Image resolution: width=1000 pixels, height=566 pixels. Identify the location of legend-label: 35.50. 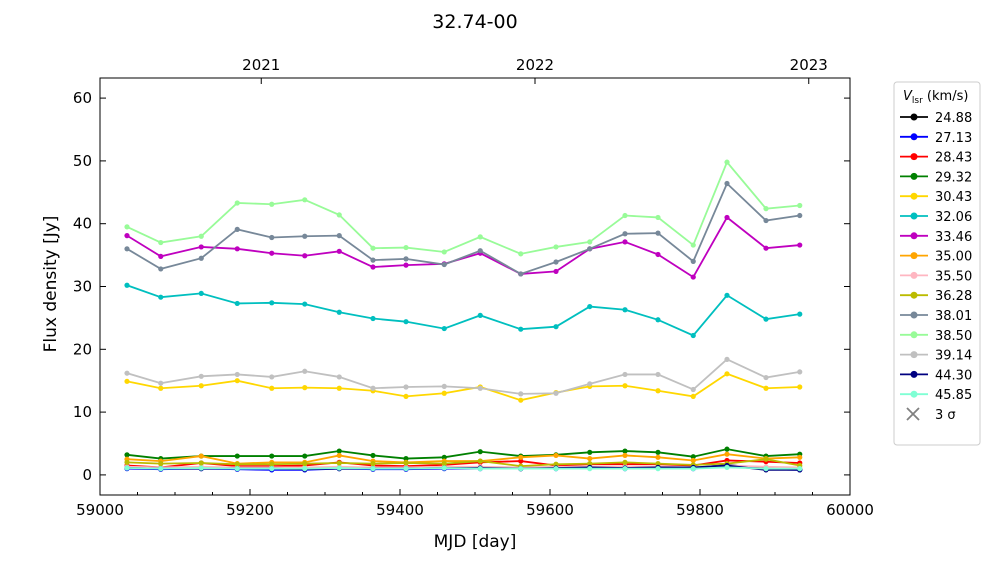
(953, 276).